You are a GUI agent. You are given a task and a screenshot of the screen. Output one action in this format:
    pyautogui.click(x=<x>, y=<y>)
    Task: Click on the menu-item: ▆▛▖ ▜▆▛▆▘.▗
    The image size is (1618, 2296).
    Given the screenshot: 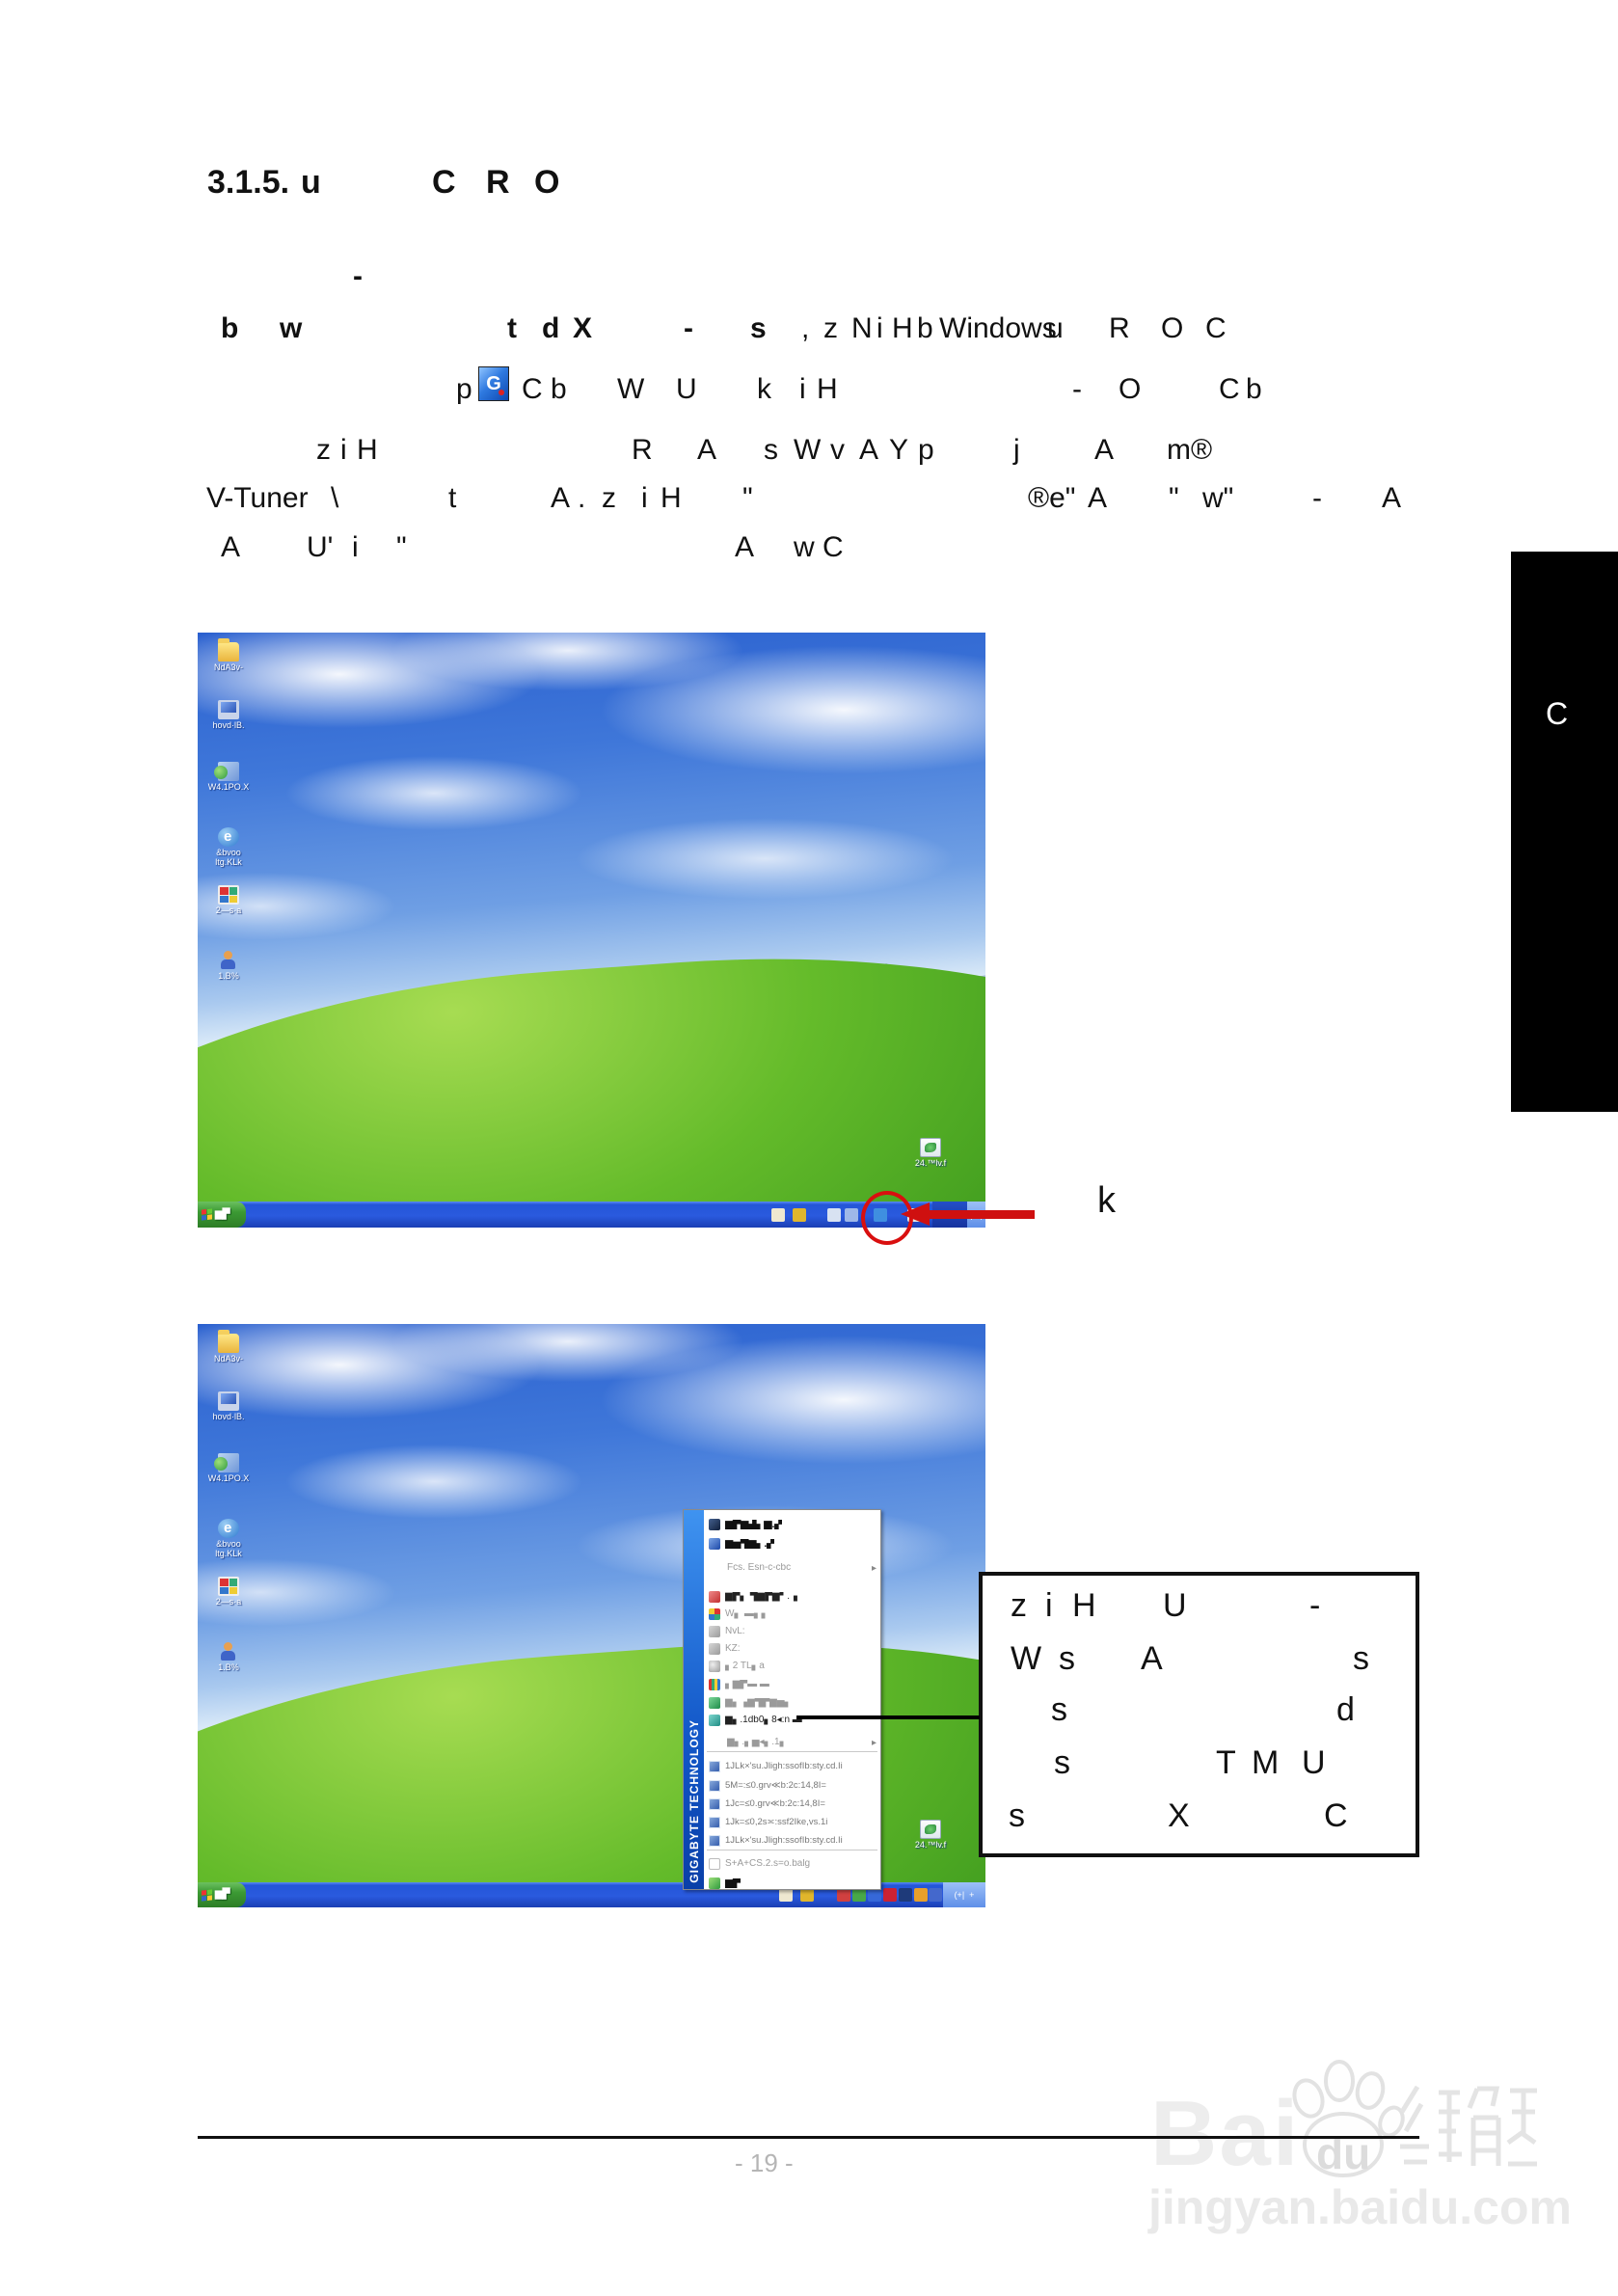 What is the action you would take?
    pyautogui.click(x=792, y=1597)
    